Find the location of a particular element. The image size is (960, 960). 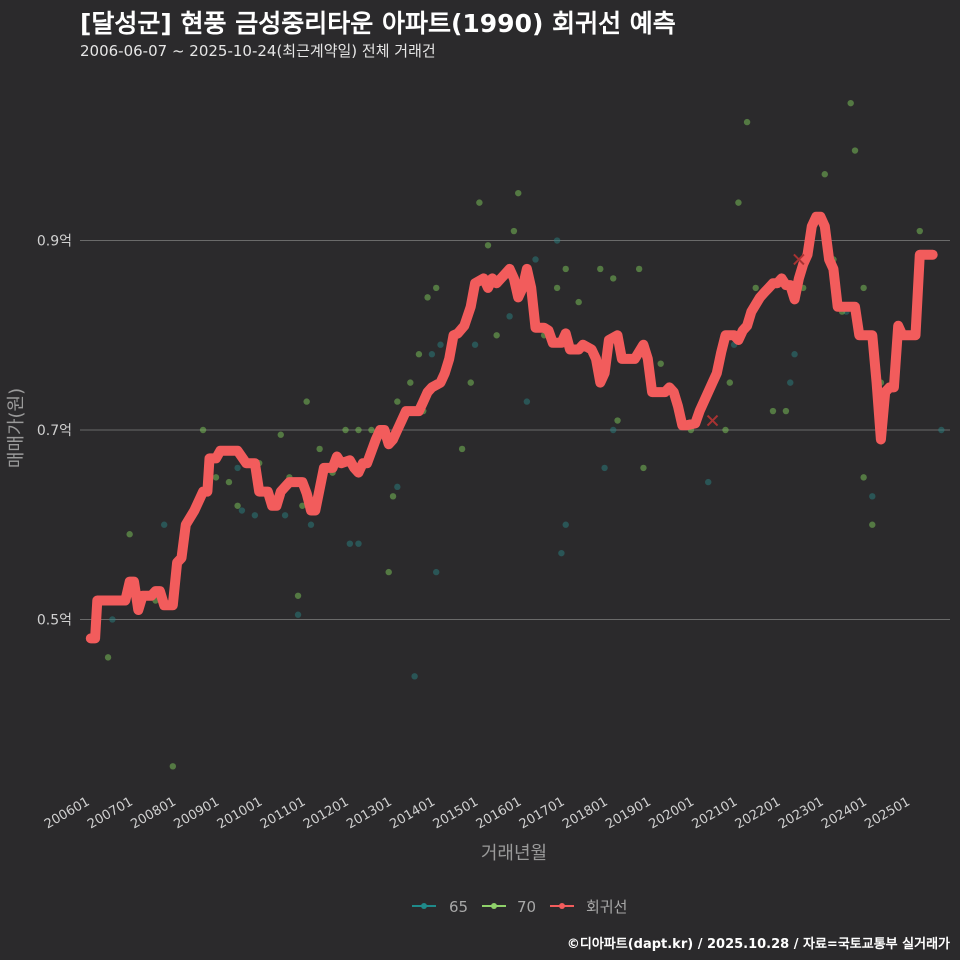

outlier-markers is located at coordinates (755, 340).